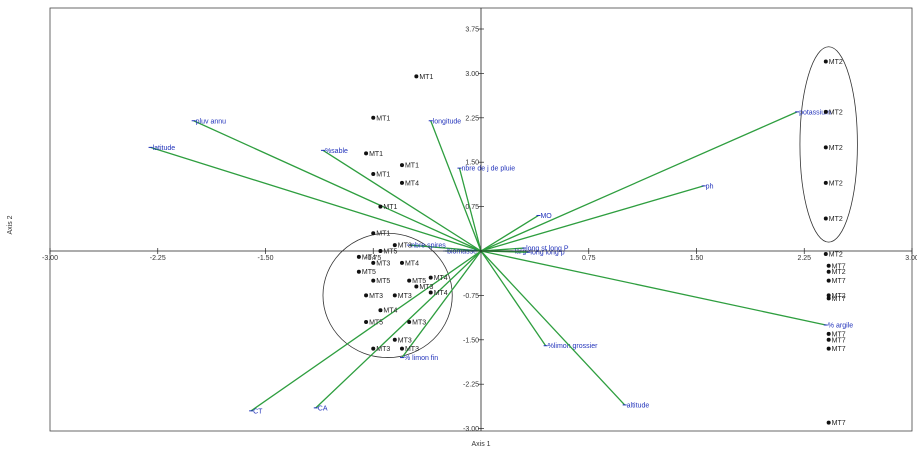  I want to click on variable-label: pluv annu, so click(211, 121).